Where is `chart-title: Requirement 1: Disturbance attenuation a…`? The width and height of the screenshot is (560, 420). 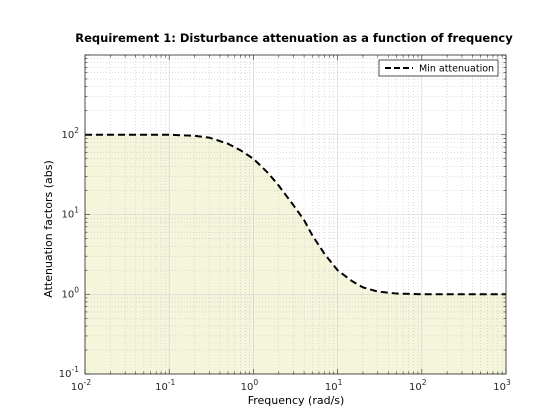 chart-title: Requirement 1: Disturbance attenuation a… is located at coordinates (294, 38).